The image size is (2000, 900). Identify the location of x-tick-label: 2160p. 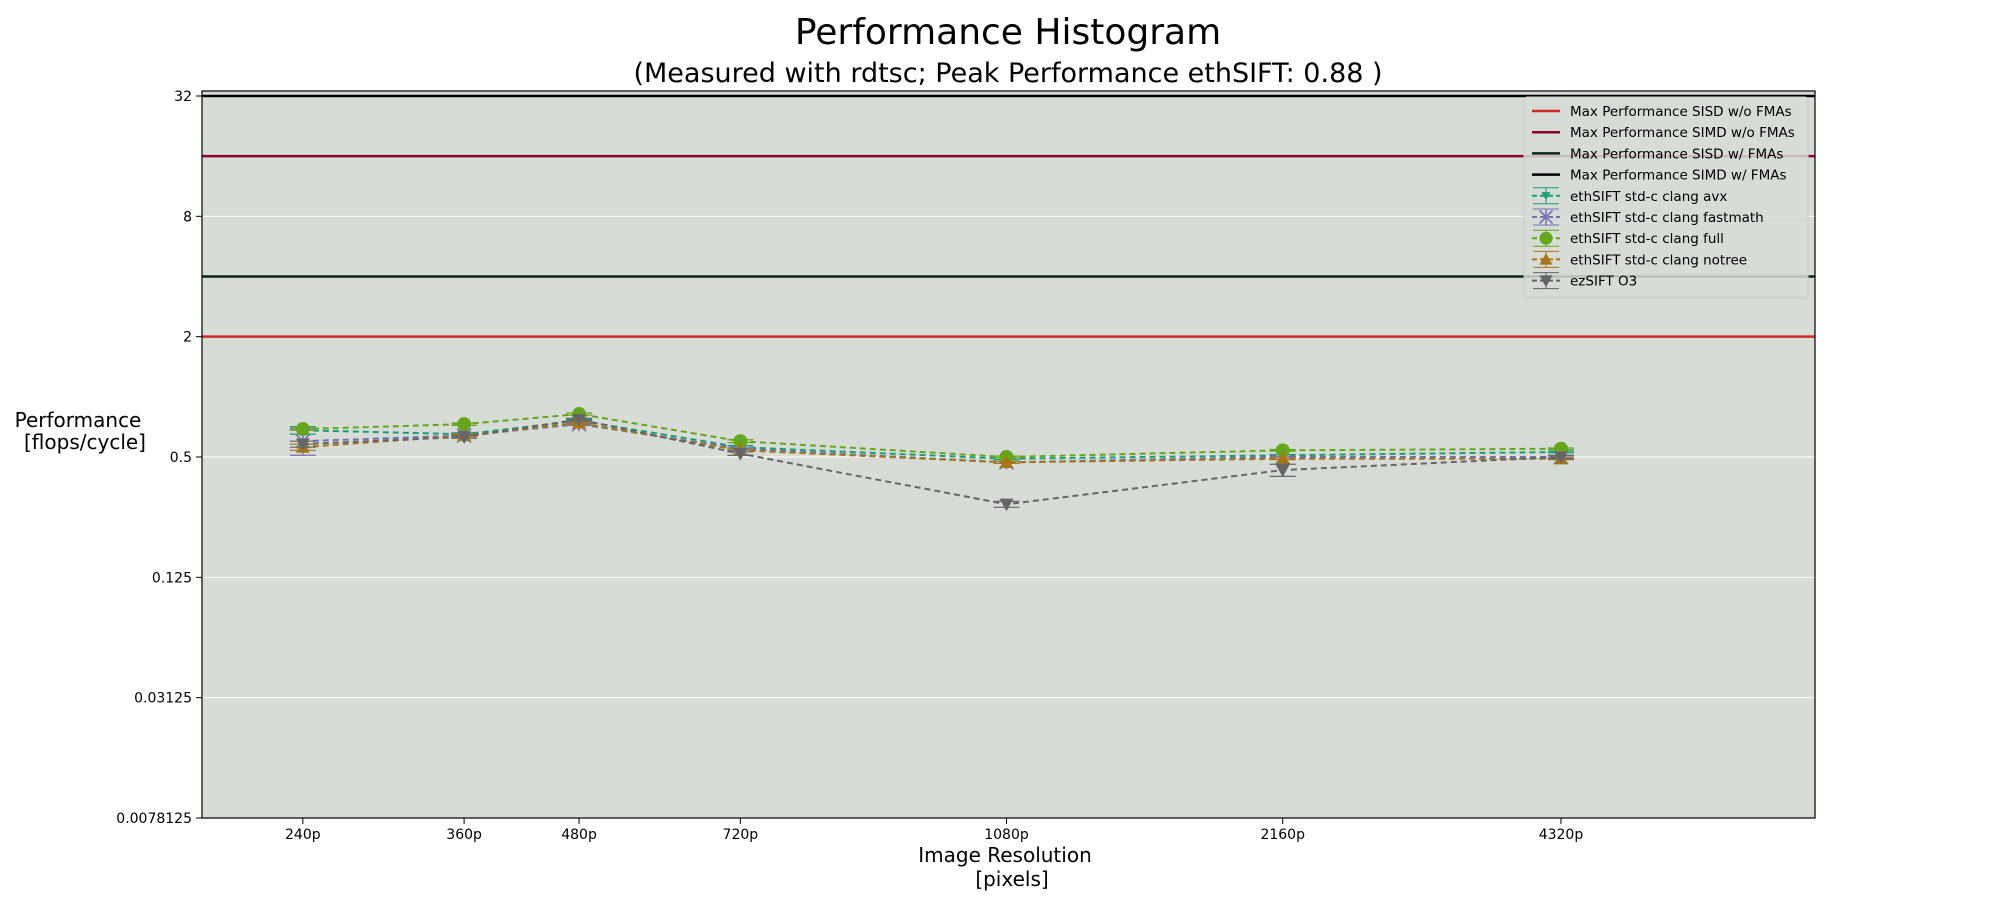
(1282, 835).